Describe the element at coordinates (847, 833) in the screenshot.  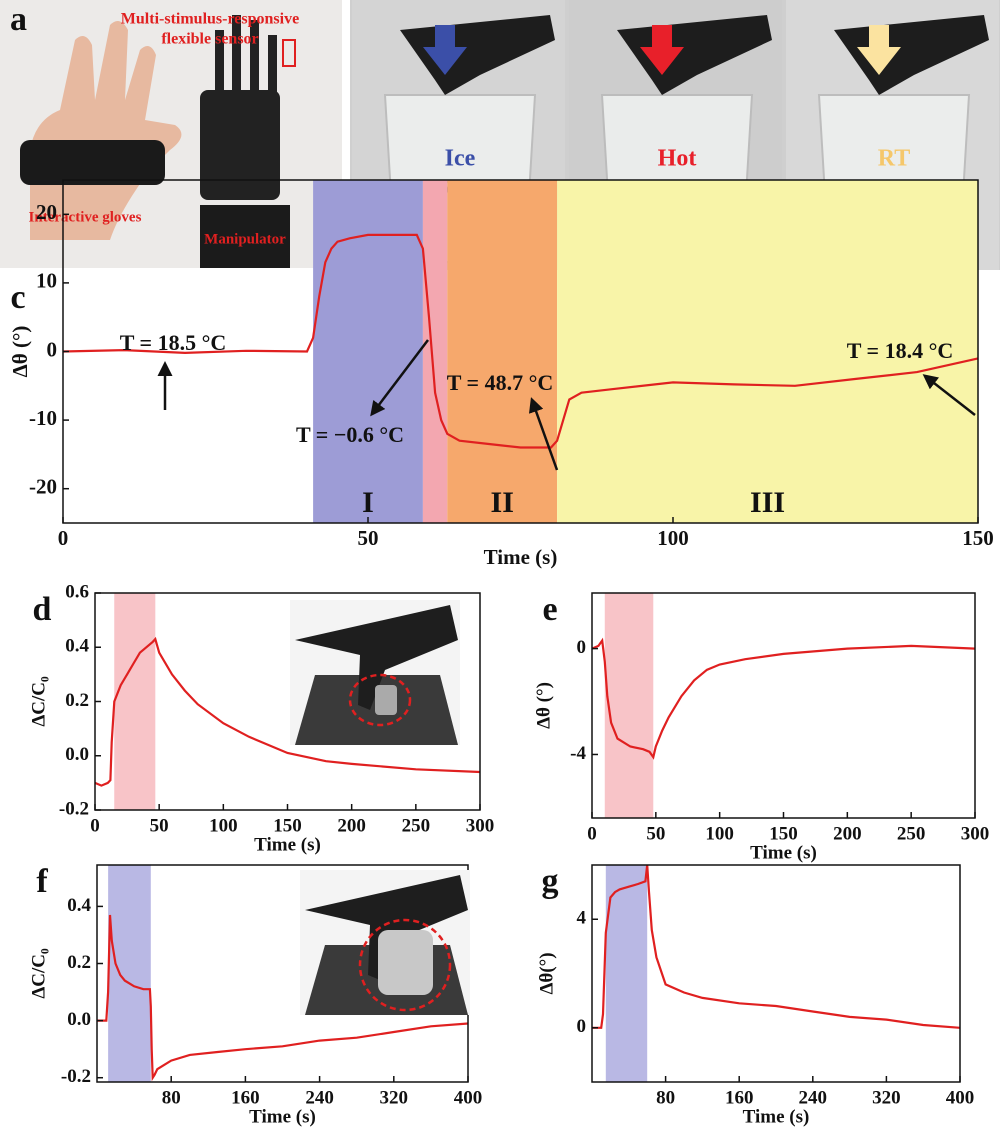
I see `x-tick-label: 200` at that location.